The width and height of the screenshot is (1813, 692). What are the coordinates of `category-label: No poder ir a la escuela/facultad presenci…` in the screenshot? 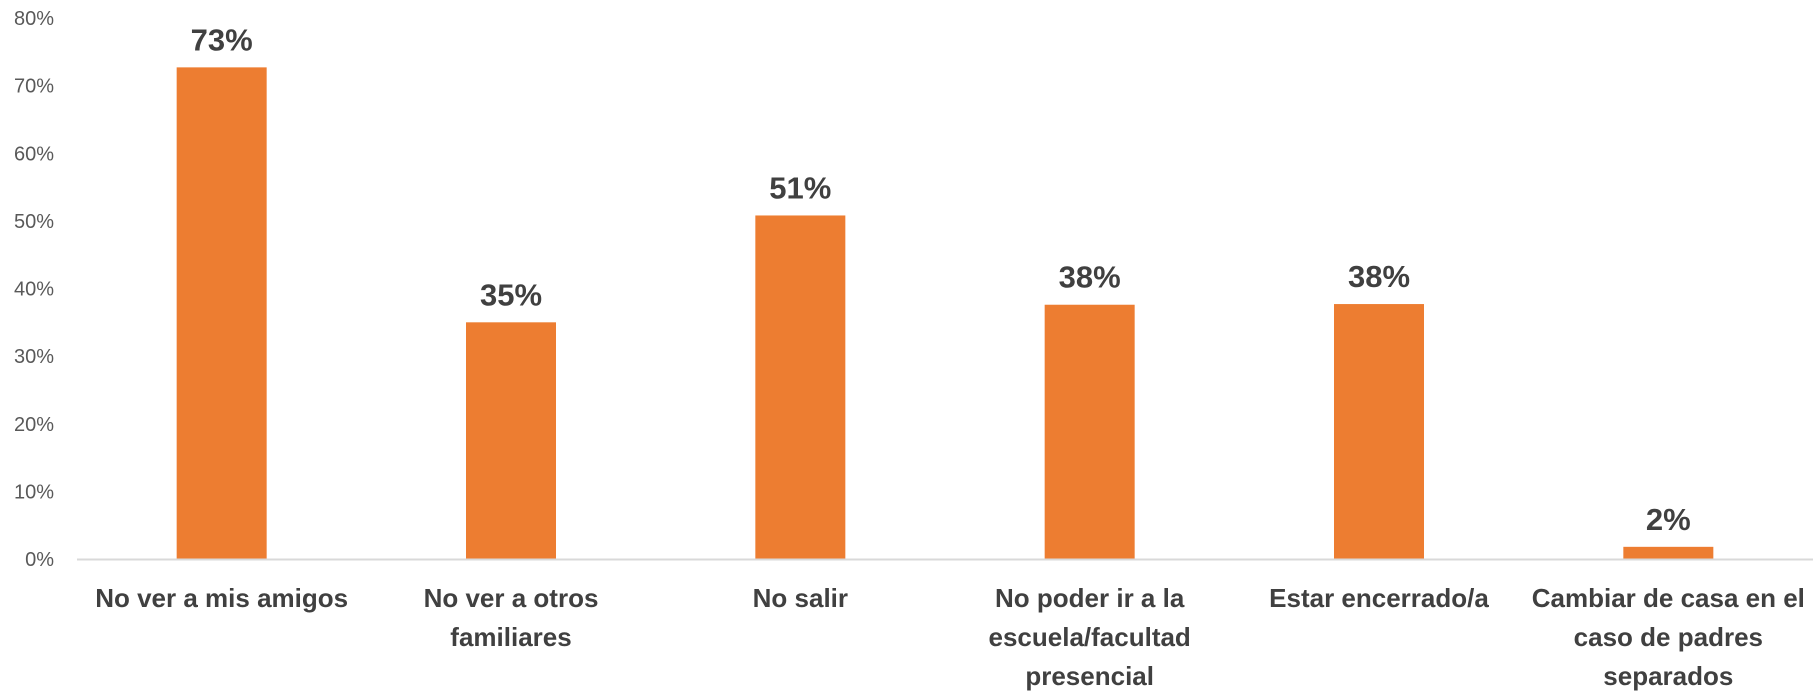 It's located at (1090, 637).